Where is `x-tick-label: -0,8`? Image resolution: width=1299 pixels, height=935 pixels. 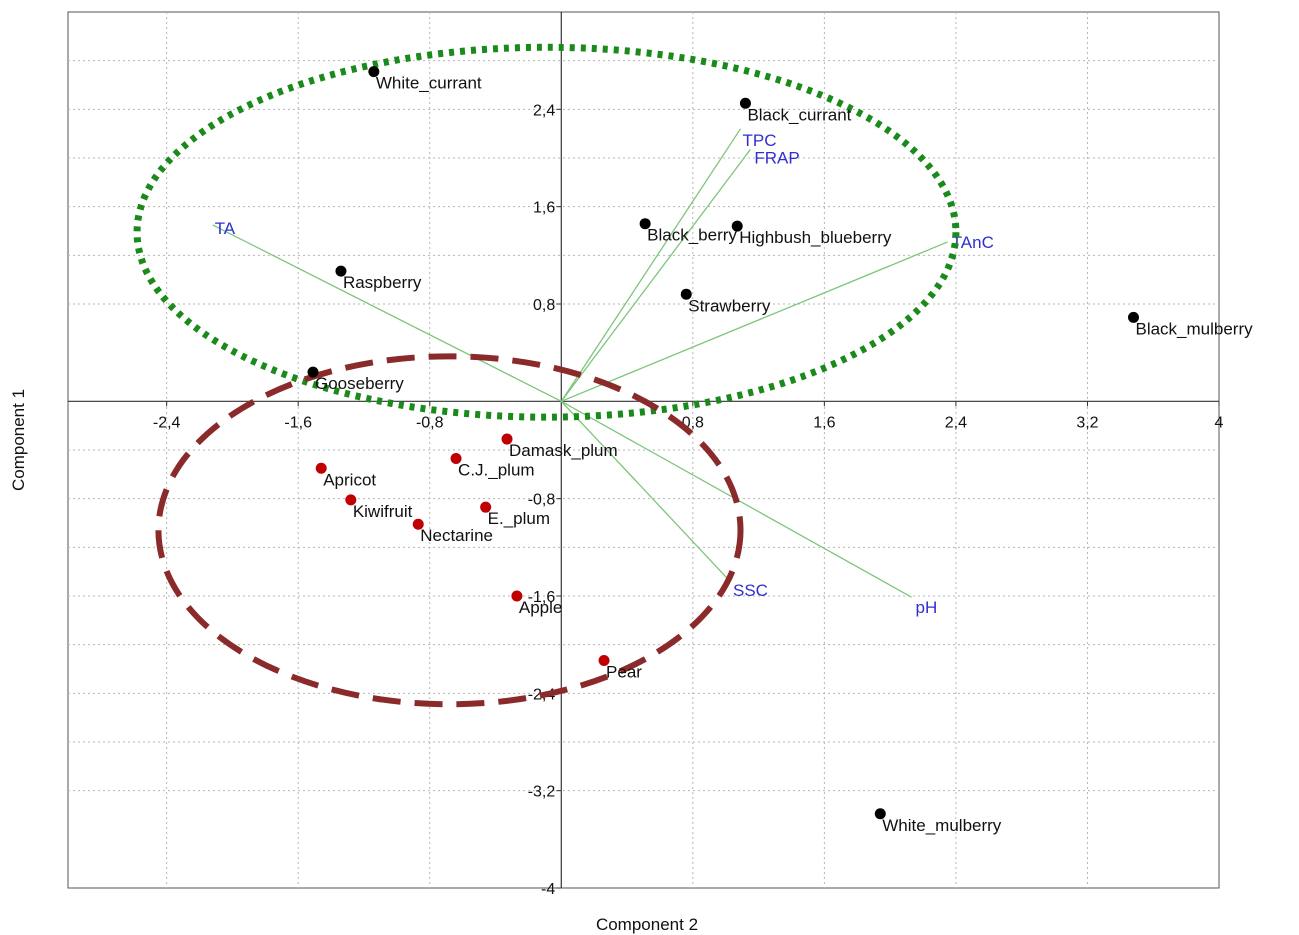 x-tick-label: -0,8 is located at coordinates (430, 422).